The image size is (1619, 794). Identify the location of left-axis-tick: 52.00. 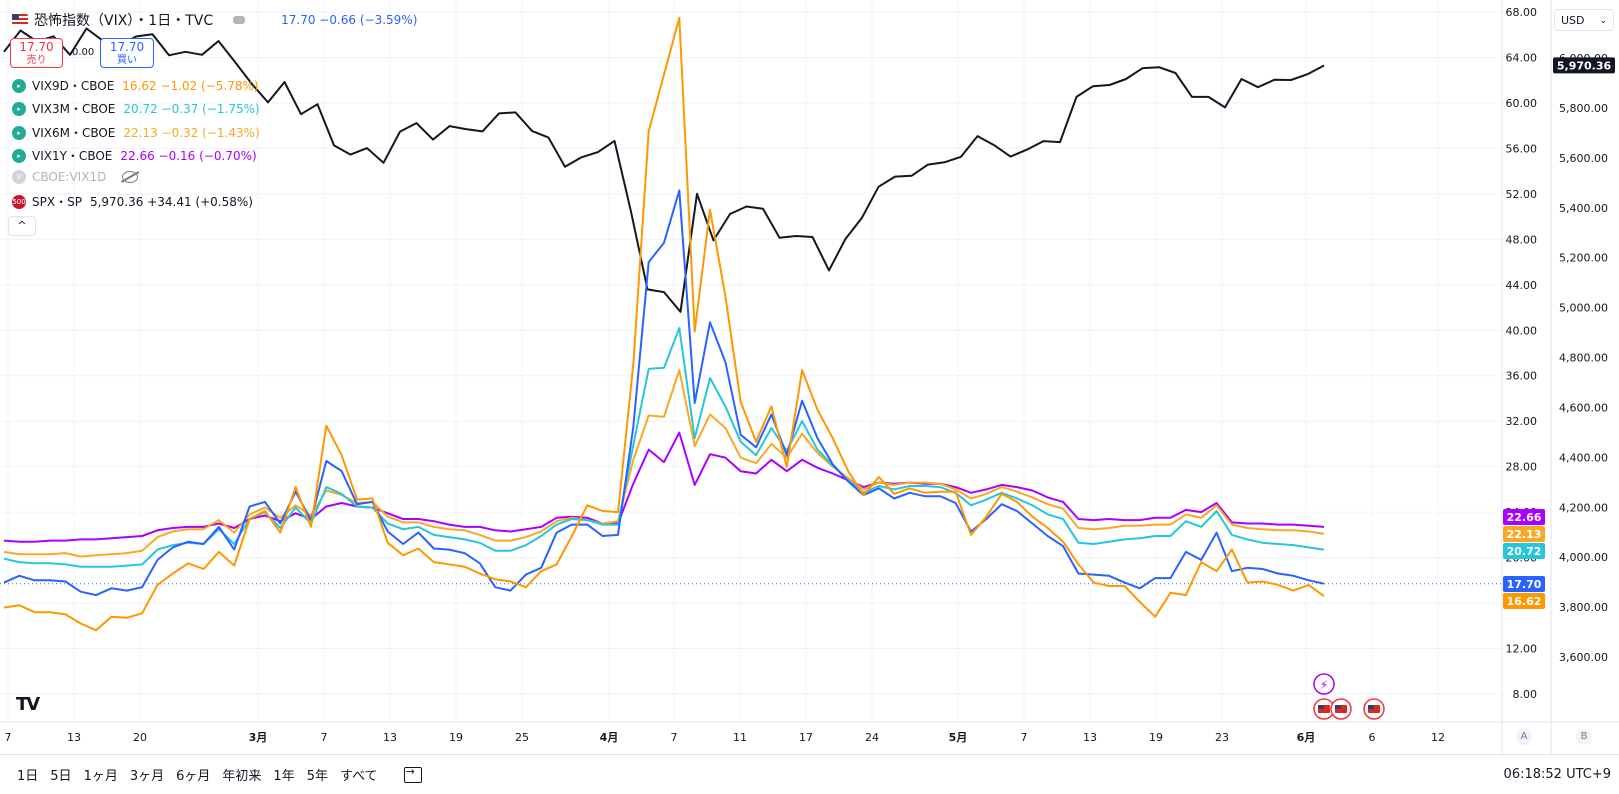
(1522, 194).